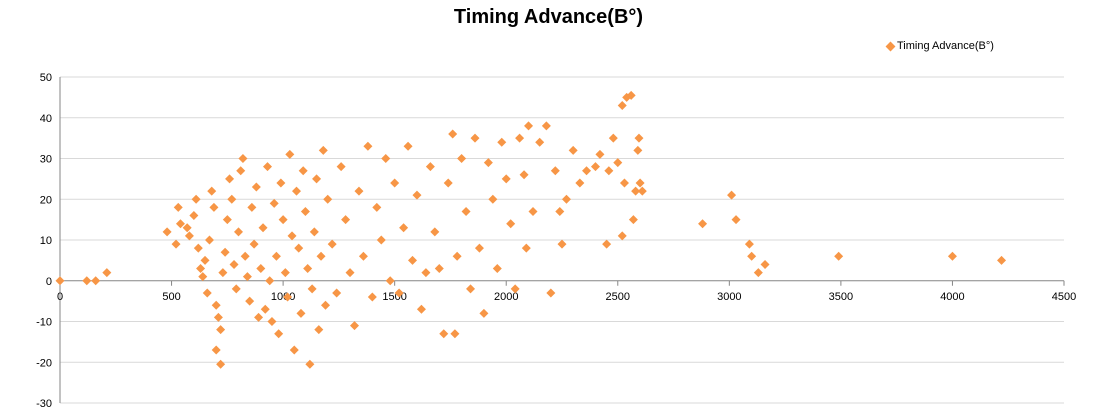  Describe the element at coordinates (49, 282) in the screenshot. I see `y-tick-label: 0` at that location.